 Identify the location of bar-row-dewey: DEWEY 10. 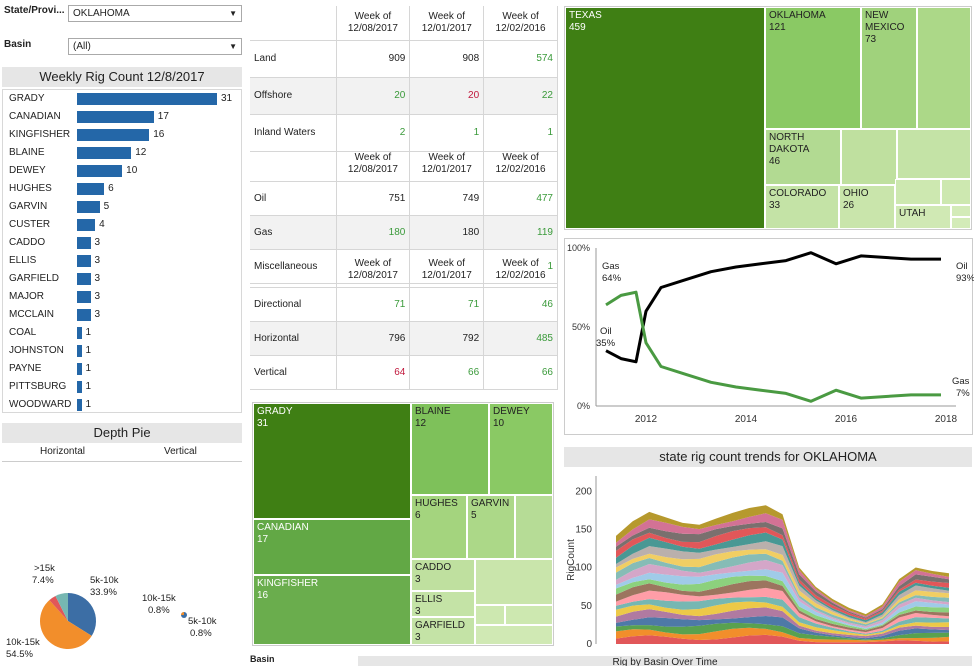
(123, 171).